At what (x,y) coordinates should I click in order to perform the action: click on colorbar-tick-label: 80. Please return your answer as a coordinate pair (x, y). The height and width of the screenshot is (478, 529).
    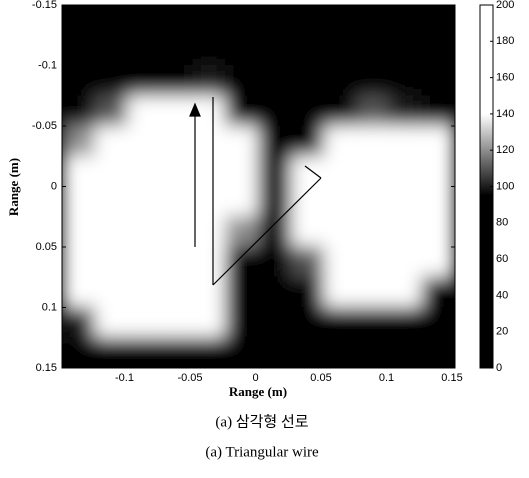
    Looking at the image, I should click on (502, 223).